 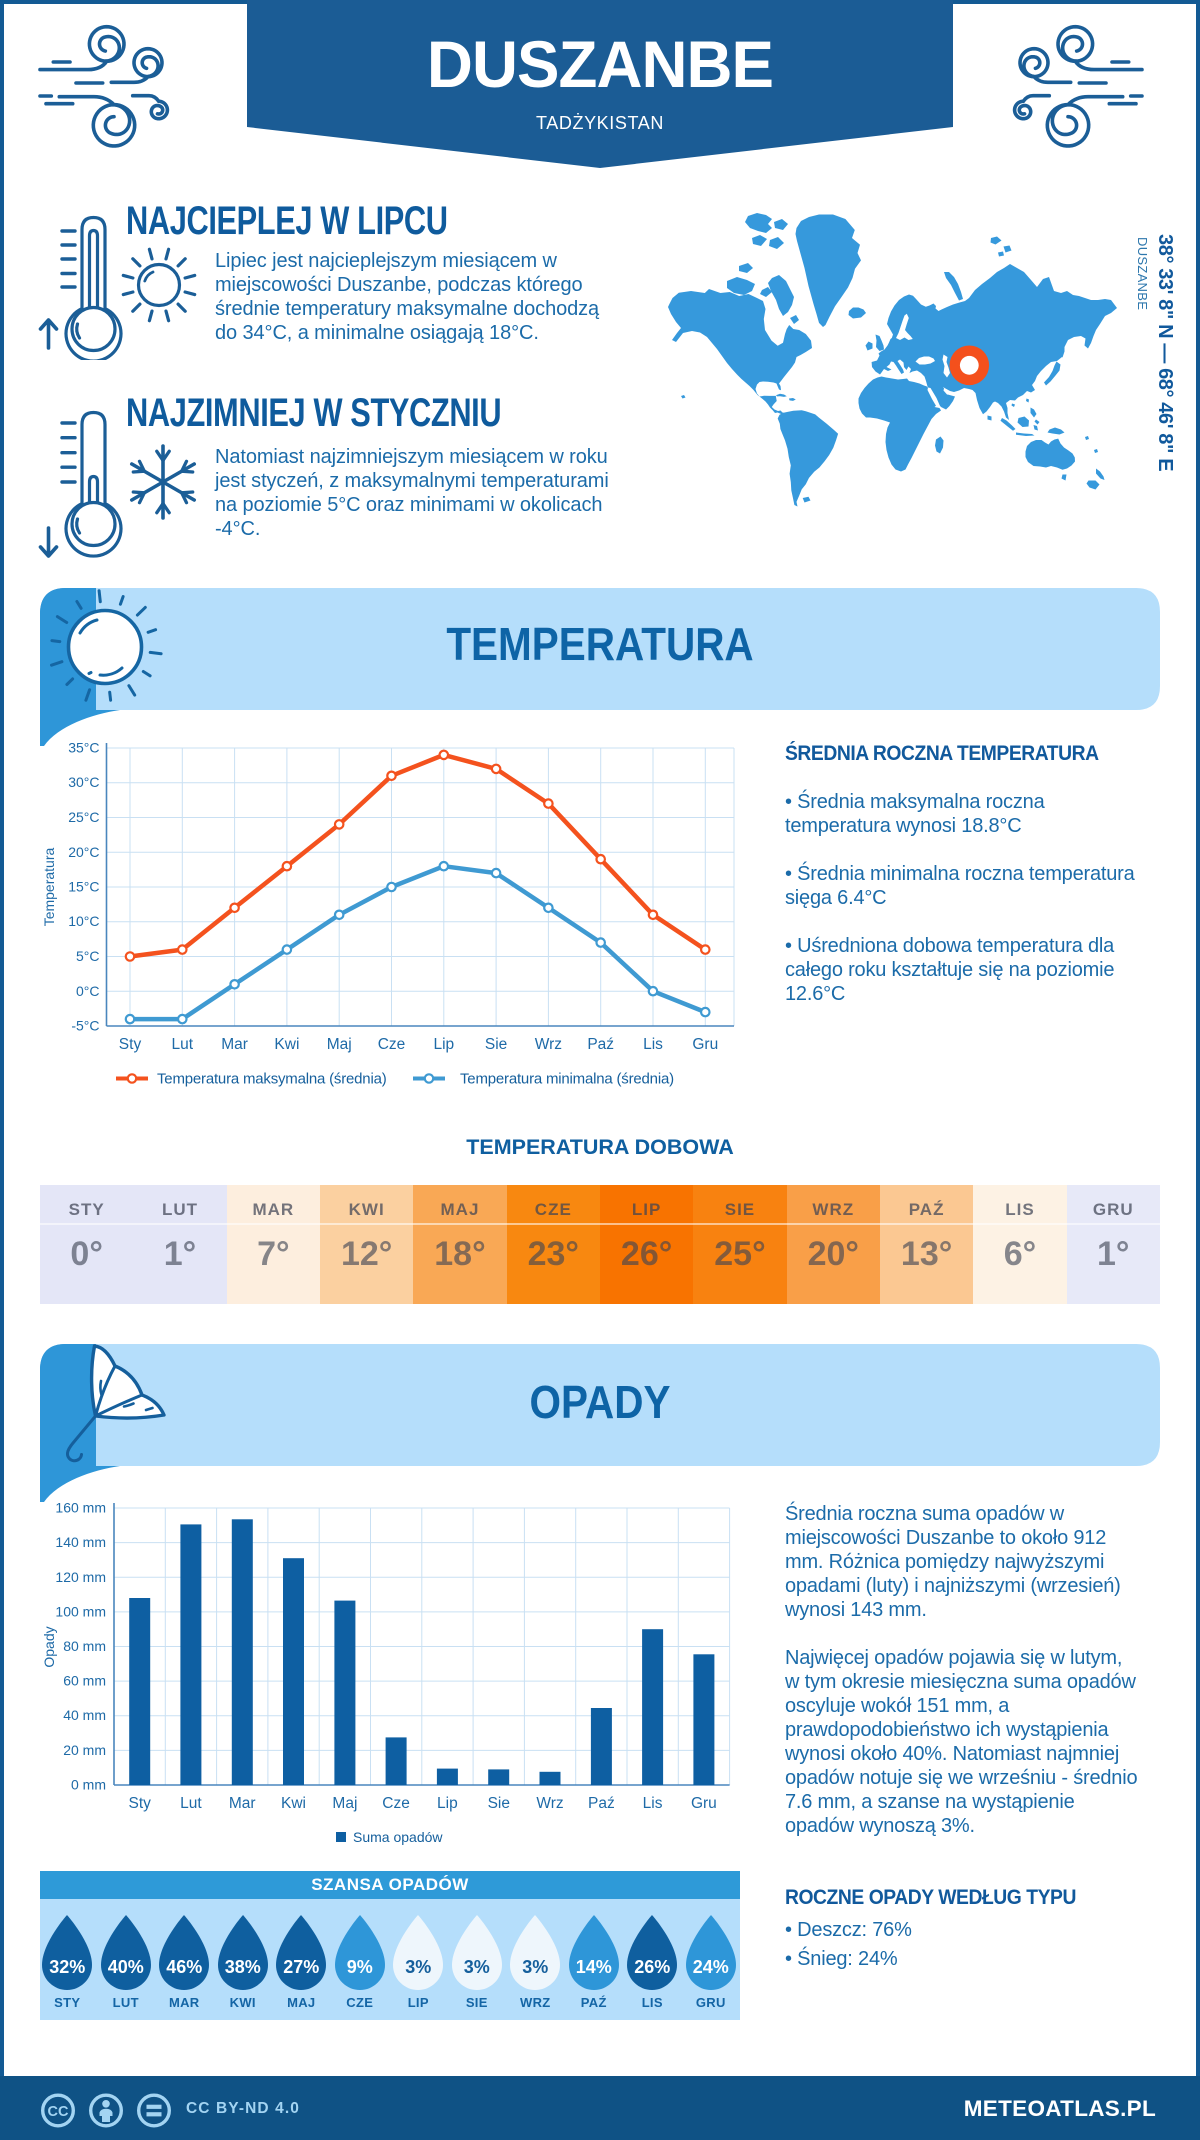 What do you see at coordinates (83, 748) in the screenshot?
I see `svg-text: 35°C` at bounding box center [83, 748].